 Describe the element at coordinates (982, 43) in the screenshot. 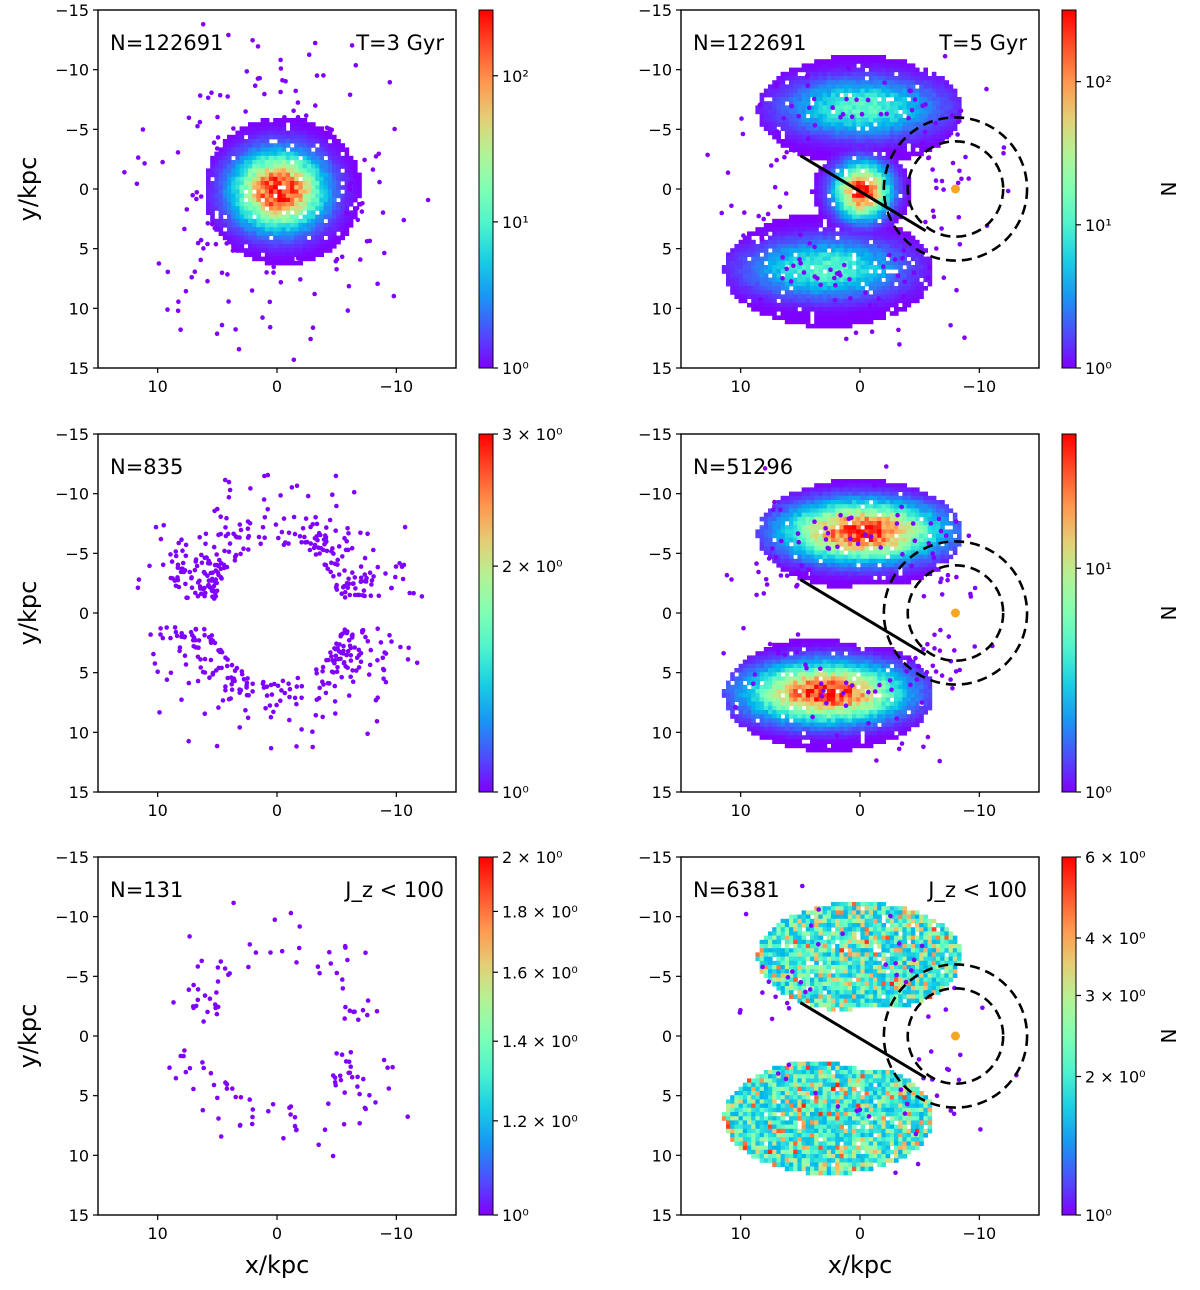

I see `time-label: T=5 Gyr` at that location.